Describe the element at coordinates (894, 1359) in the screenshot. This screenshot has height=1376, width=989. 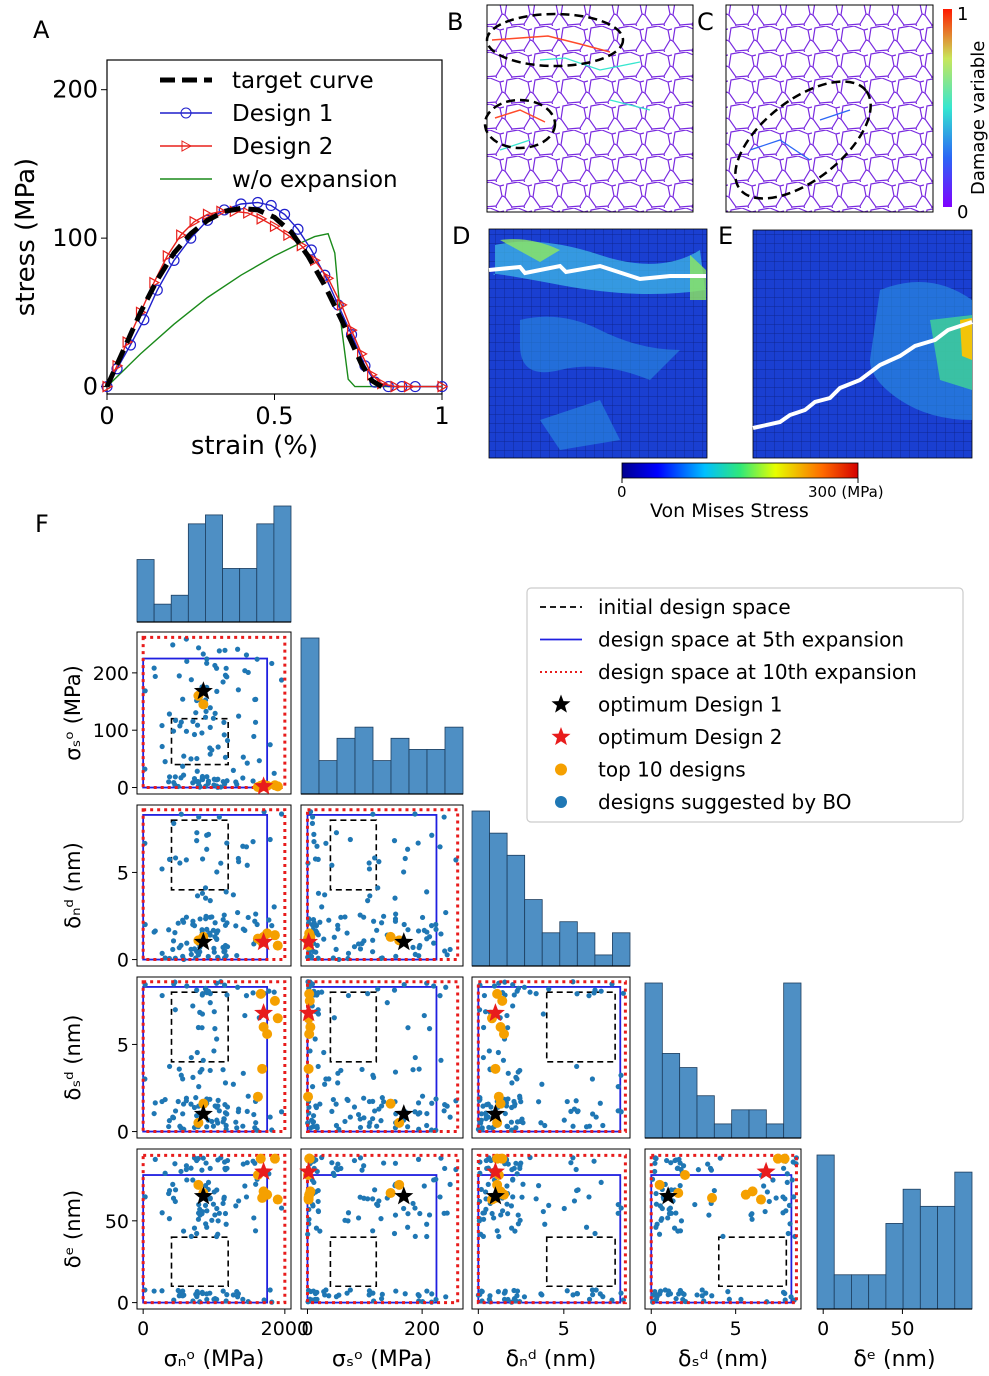
I see `column-axis-label: δᵉ (nm)` at that location.